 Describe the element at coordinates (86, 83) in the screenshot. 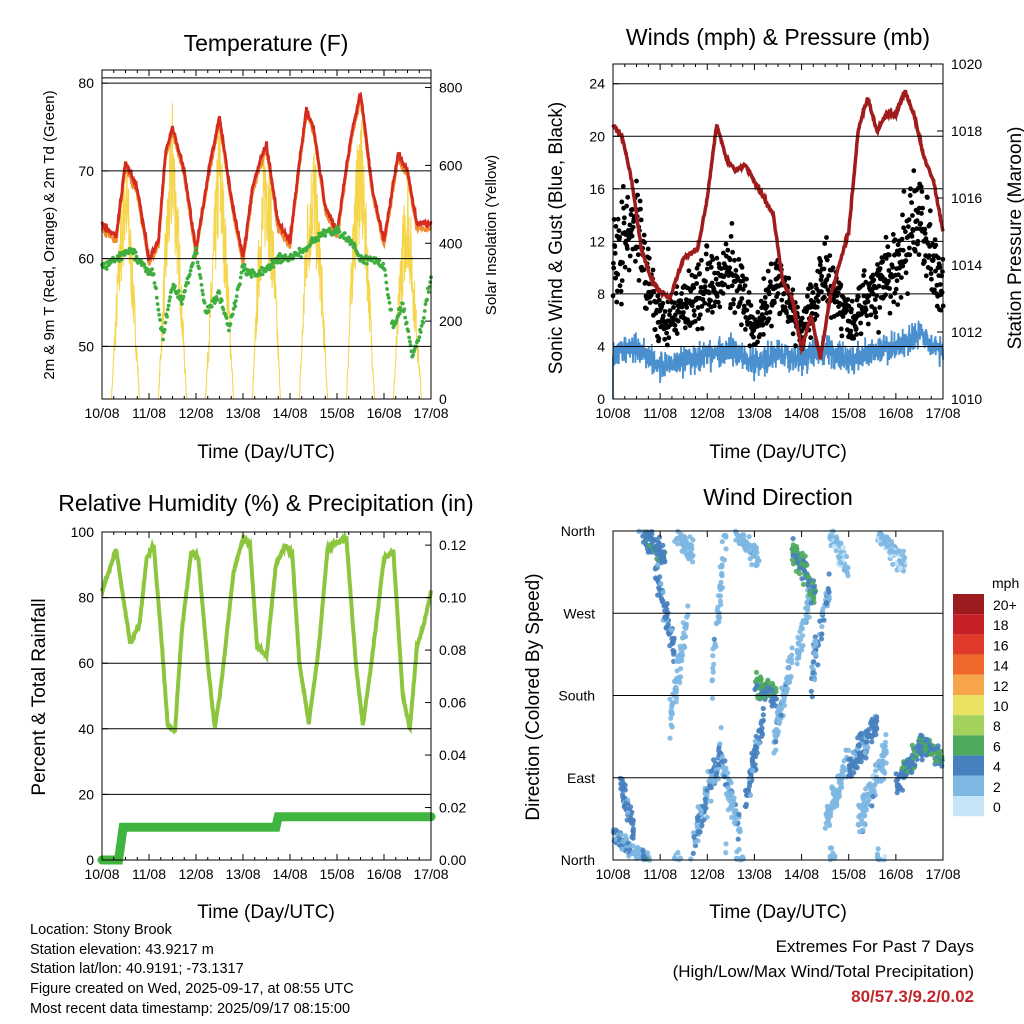

I see `y-tick-label: 80` at that location.